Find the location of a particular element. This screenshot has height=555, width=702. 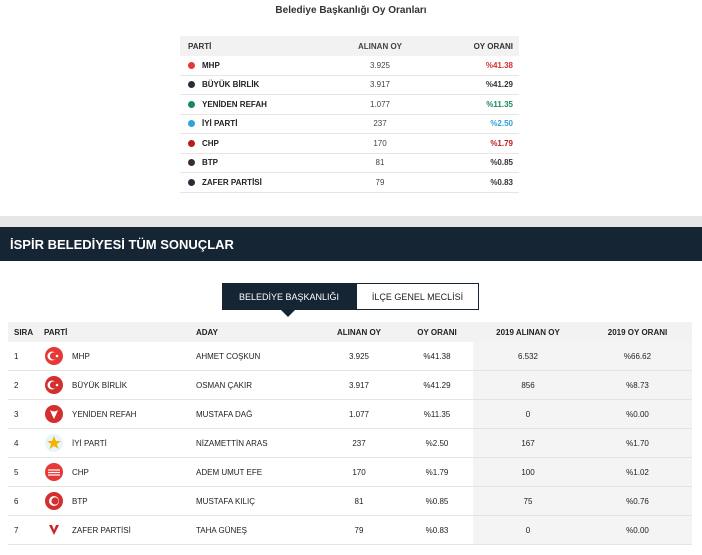

zafer-logo-icon is located at coordinates (54, 530).